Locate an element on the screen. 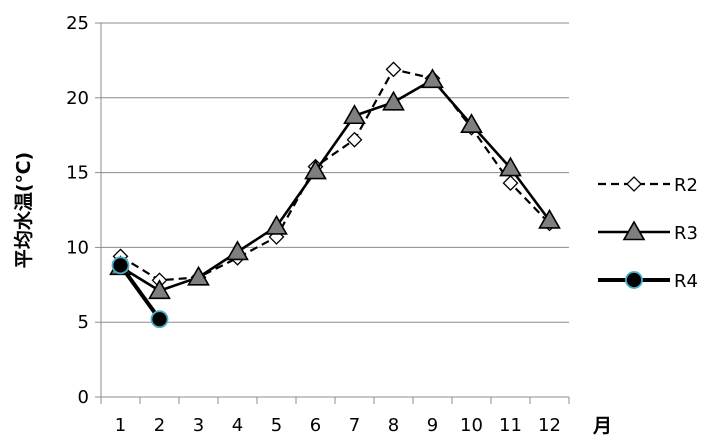 The image size is (709, 441). y-tick-label: 10 is located at coordinates (77, 247).